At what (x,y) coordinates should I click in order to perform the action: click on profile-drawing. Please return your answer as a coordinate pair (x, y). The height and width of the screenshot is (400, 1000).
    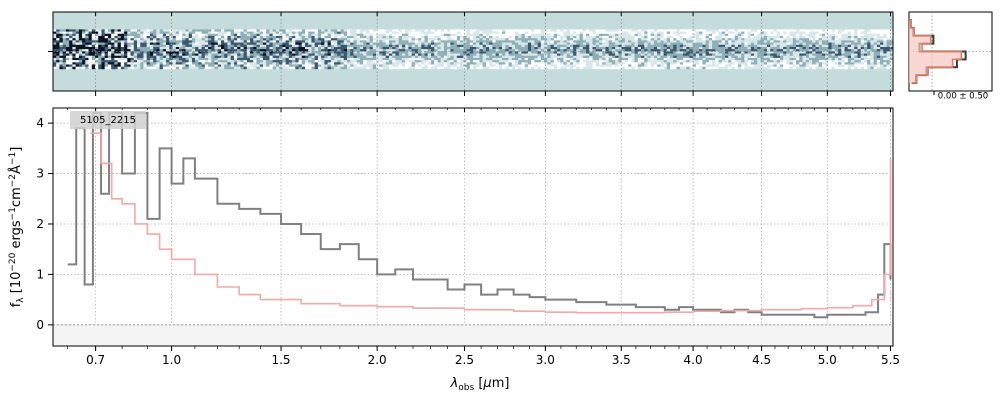
    Looking at the image, I should click on (950, 53).